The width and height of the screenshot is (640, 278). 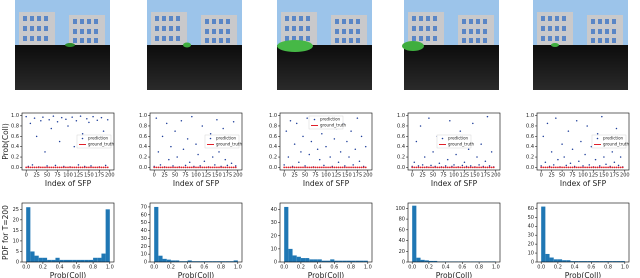 I want to click on y-tick-label: 30, so click(x=274, y=223).